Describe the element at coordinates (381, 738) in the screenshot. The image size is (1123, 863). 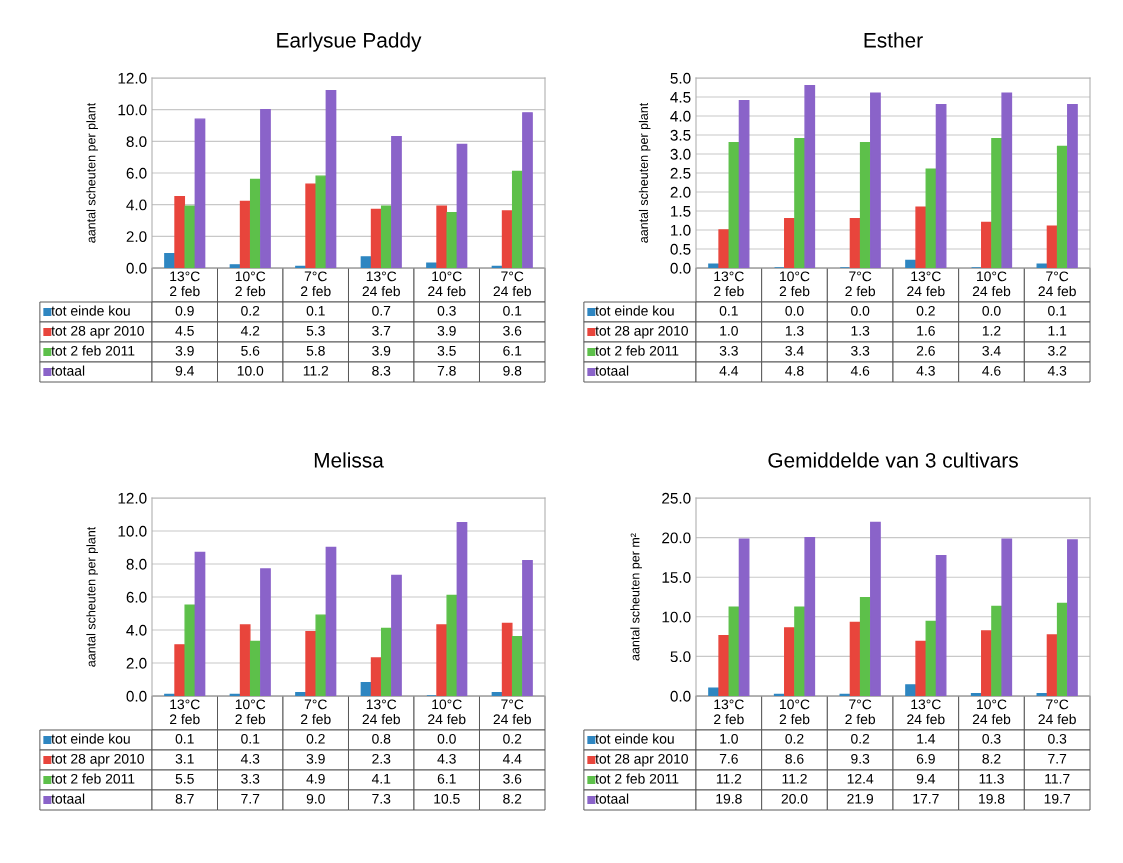
I see `data-label: 0.8` at that location.